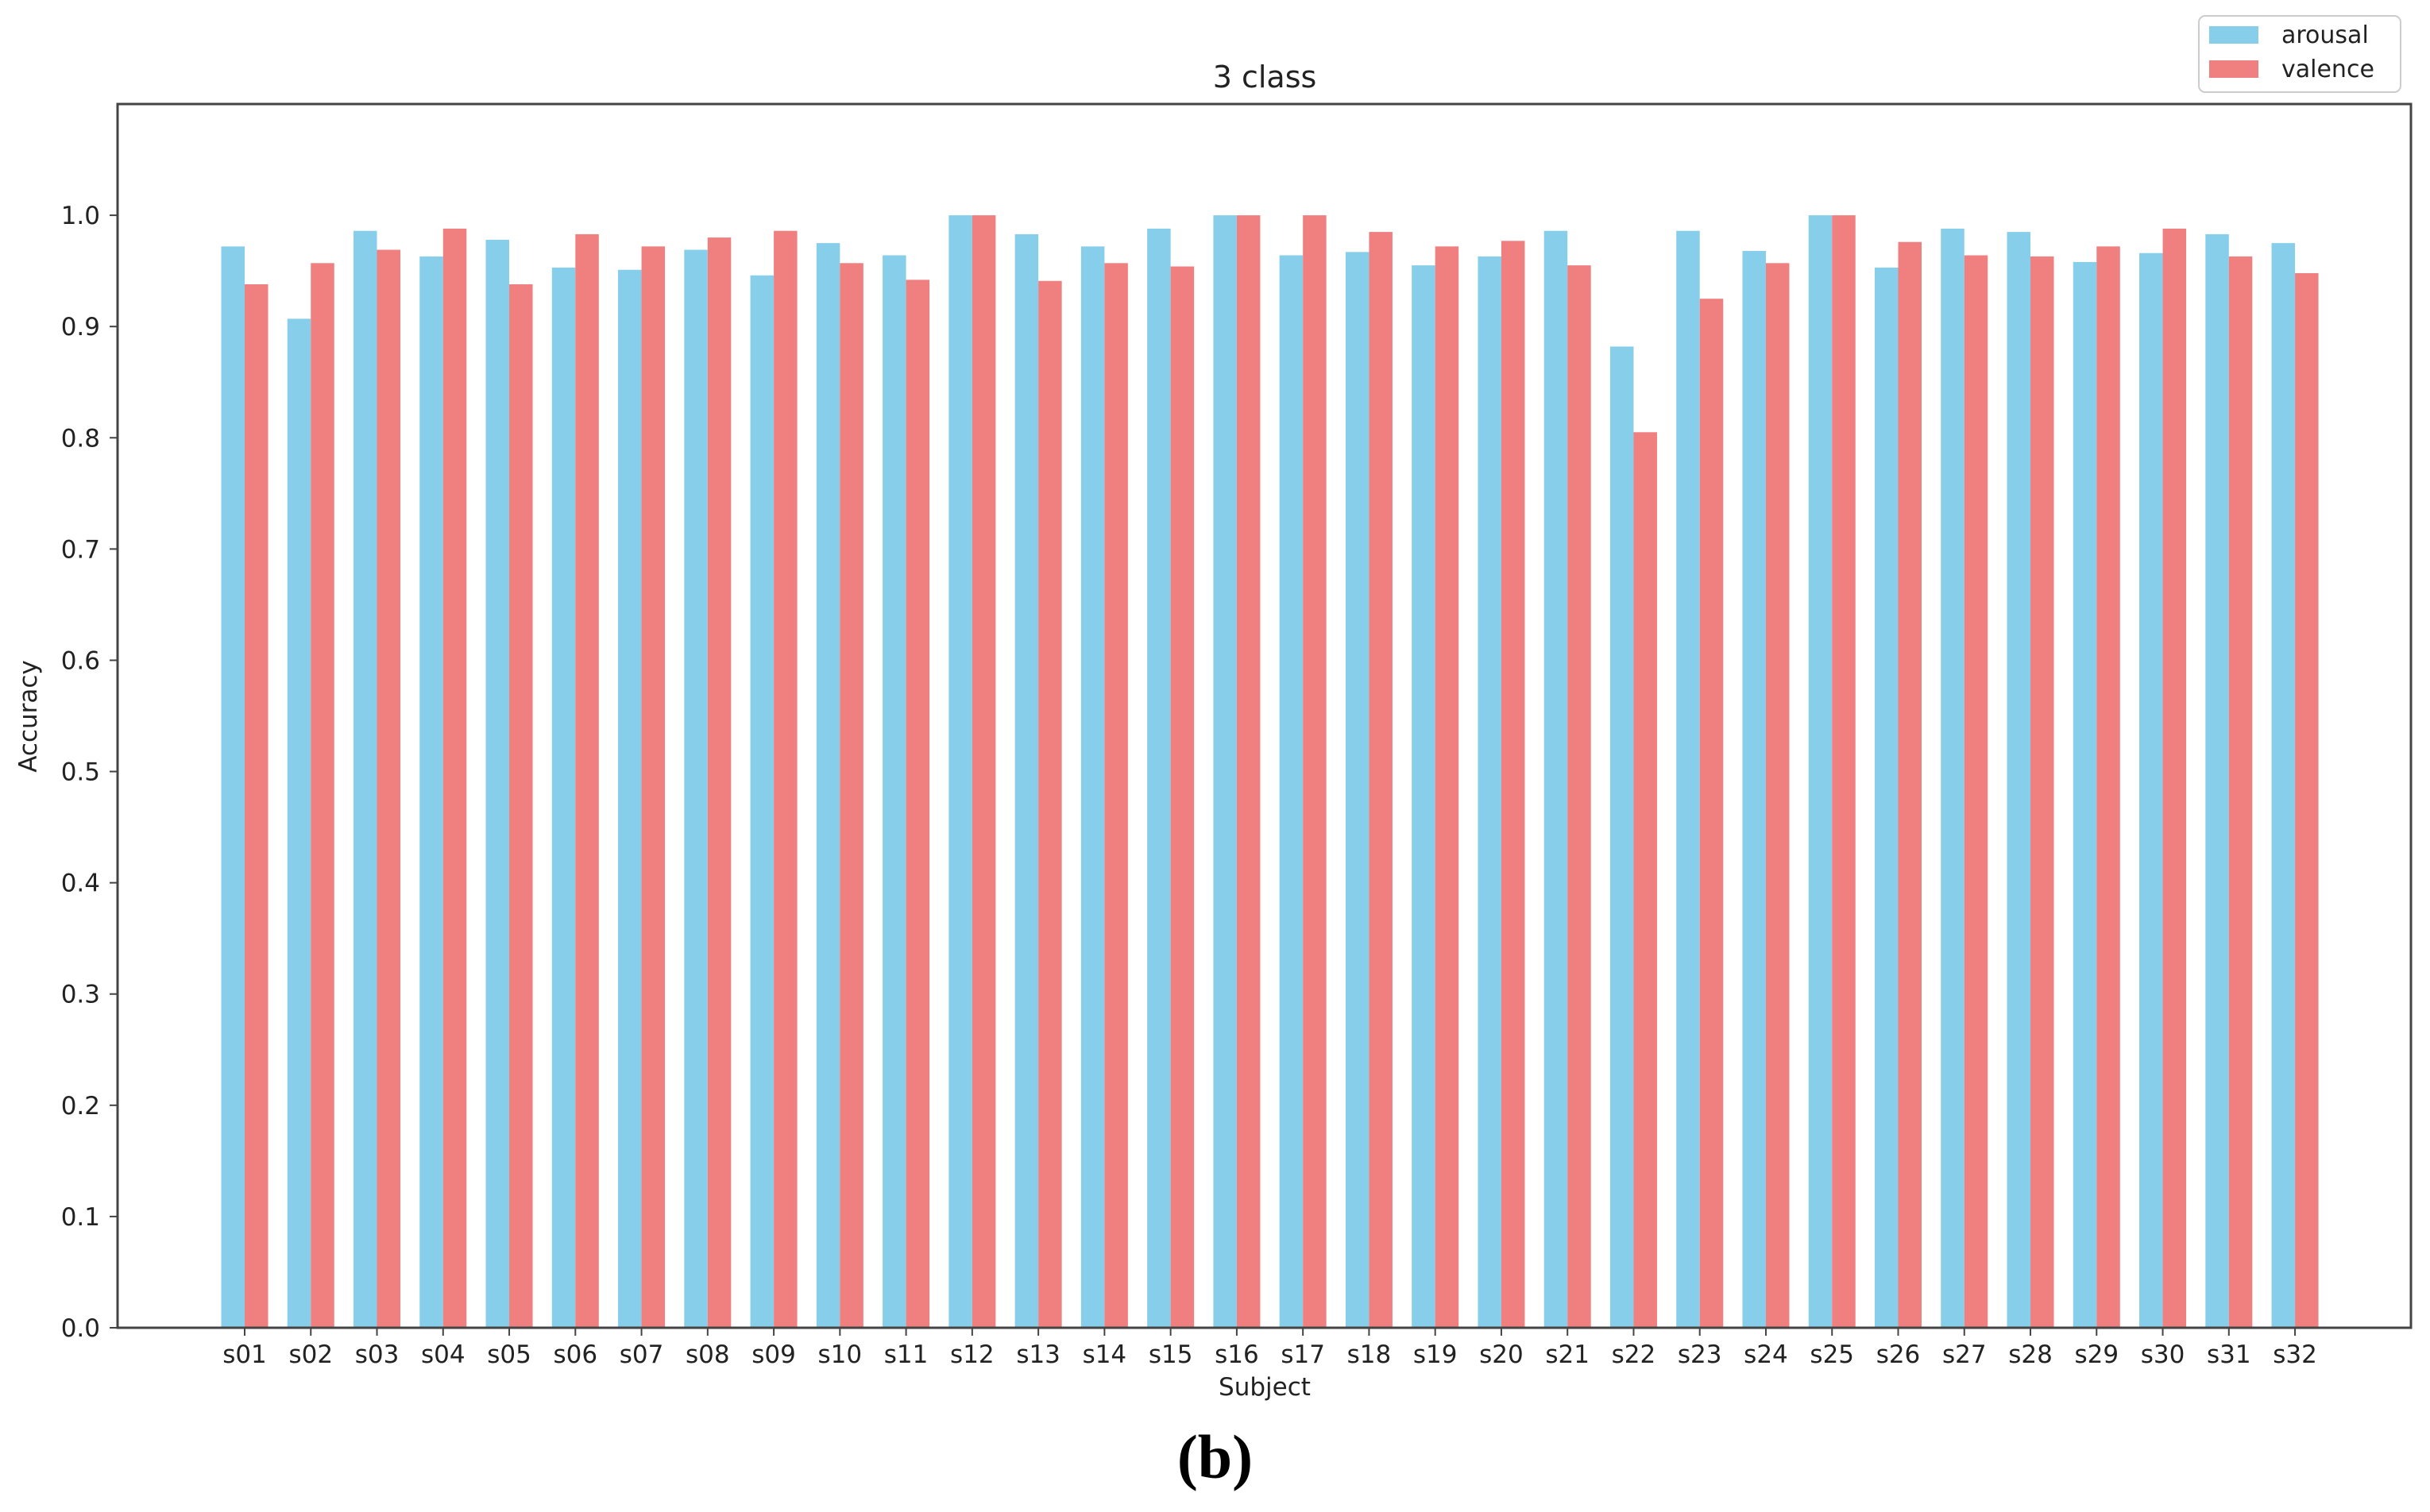 The height and width of the screenshot is (1512, 2430). Describe the element at coordinates (708, 1354) in the screenshot. I see `x-tick-label-s08: s08` at that location.